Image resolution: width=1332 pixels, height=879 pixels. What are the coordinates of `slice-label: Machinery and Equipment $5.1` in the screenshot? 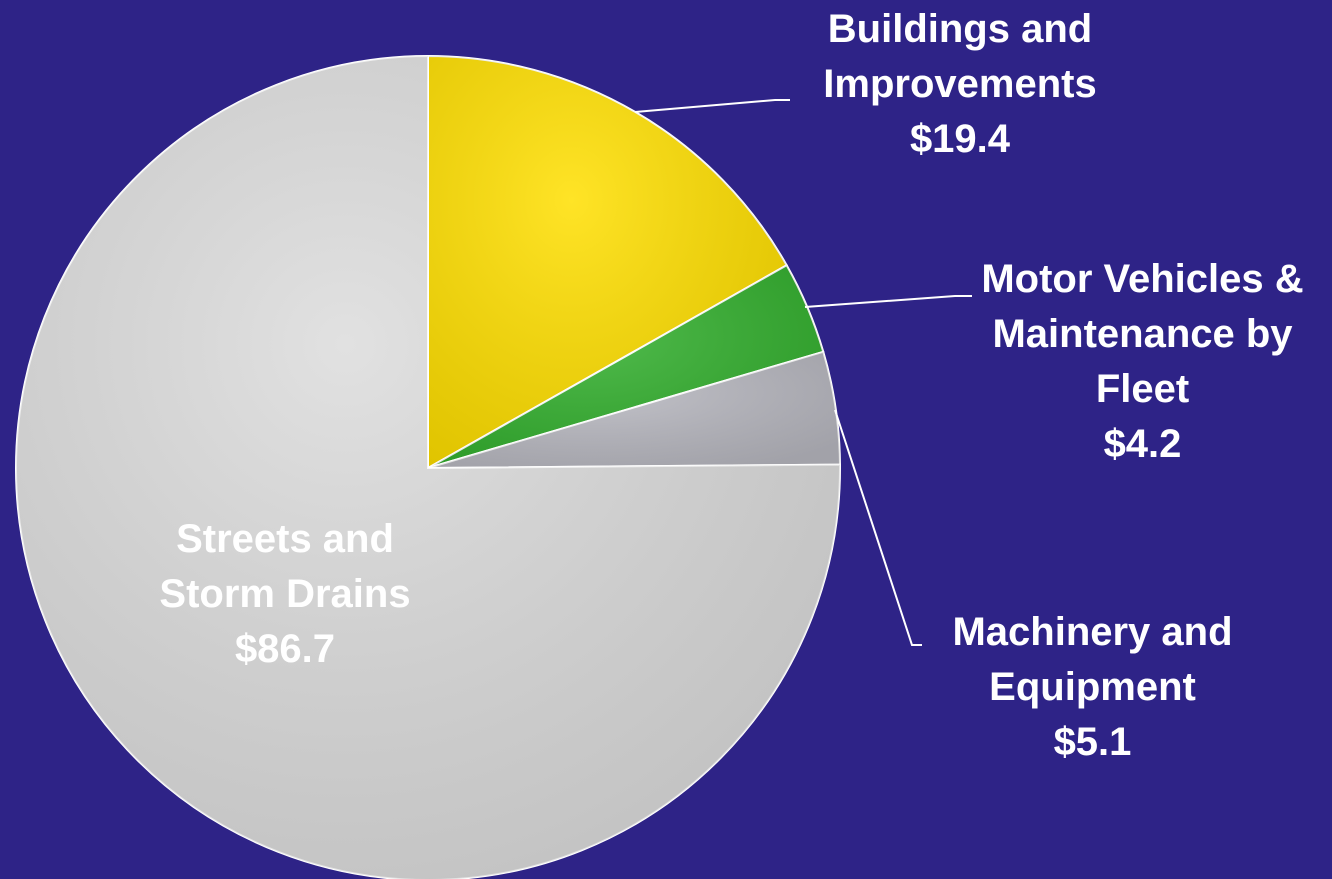 It's located at (1092, 687).